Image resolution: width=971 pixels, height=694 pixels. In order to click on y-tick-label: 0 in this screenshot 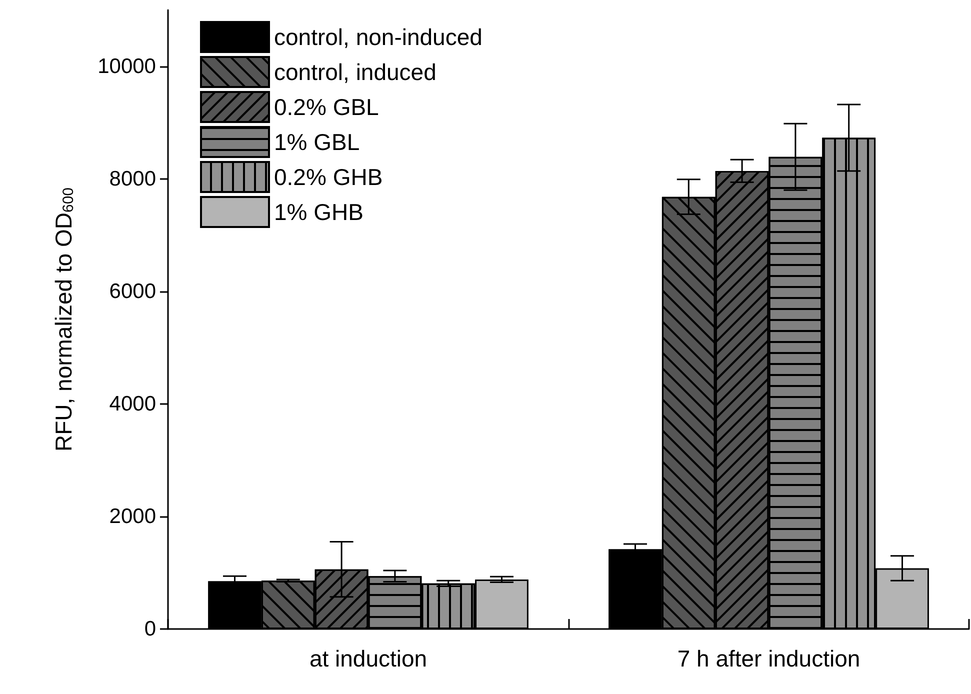, I will do `click(150, 629)`.